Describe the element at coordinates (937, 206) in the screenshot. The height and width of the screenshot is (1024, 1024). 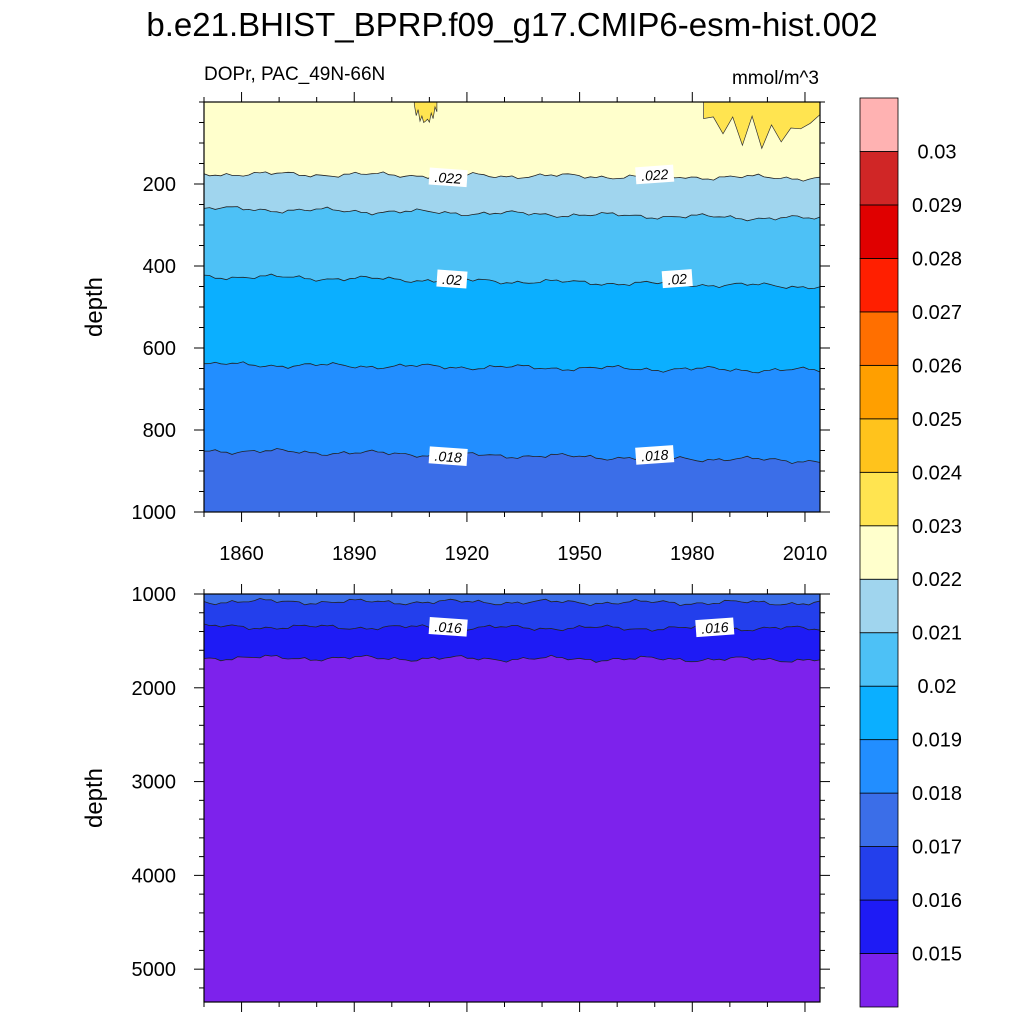
I see `colorbar-label: 0.029` at that location.